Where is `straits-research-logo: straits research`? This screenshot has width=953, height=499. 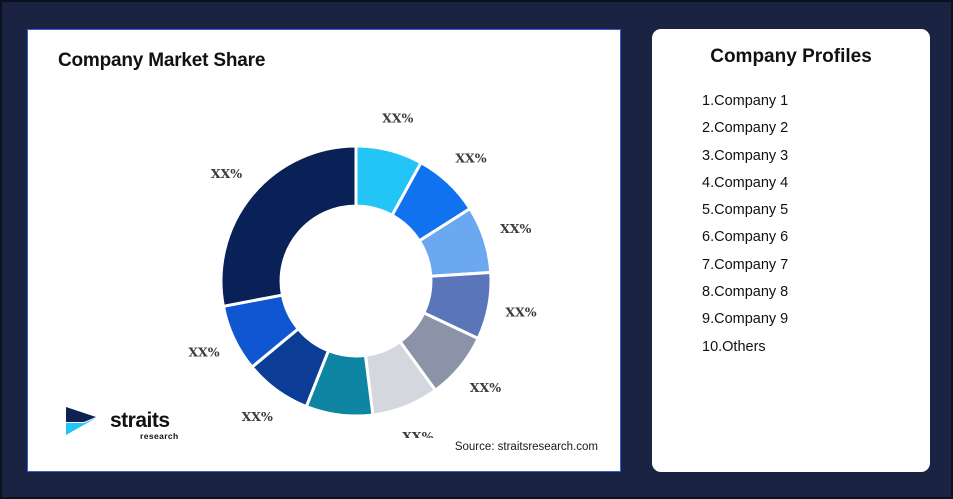
straits-research-logo: straits research is located at coordinates (131, 427).